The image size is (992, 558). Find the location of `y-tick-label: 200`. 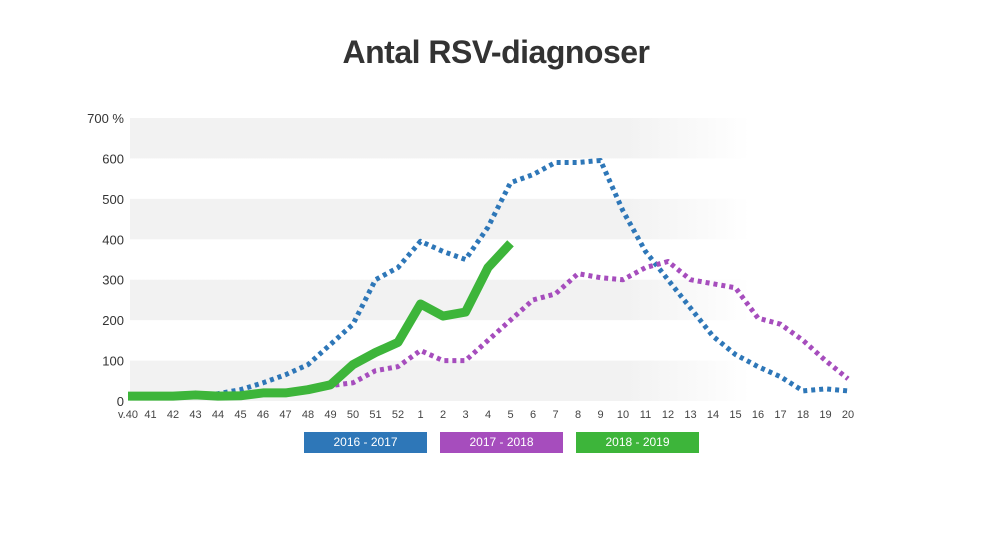

y-tick-label: 200 is located at coordinates (113, 320).